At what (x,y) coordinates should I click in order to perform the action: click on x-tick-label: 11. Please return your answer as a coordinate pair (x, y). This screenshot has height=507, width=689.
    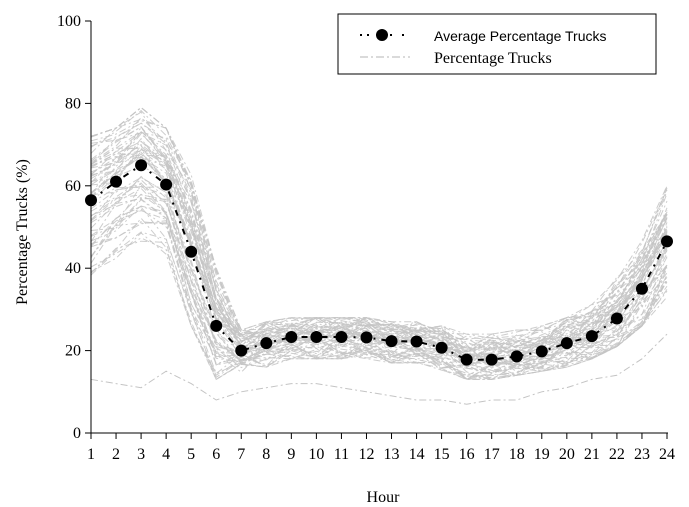
    Looking at the image, I should click on (341, 454).